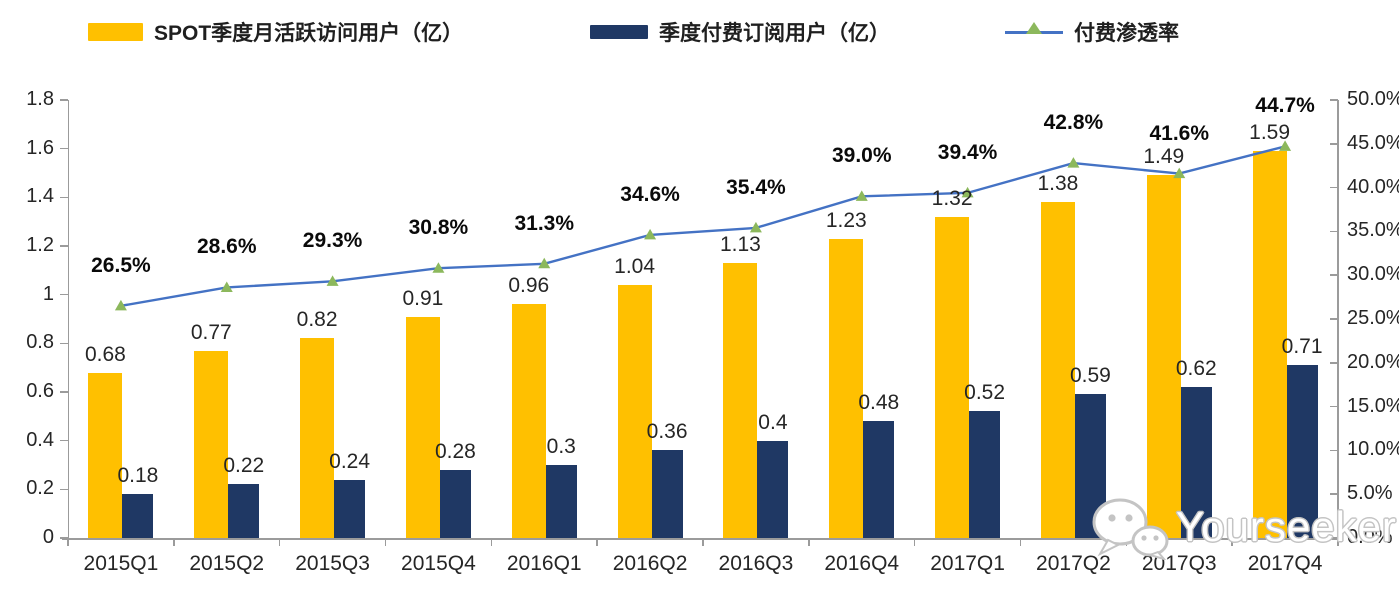  What do you see at coordinates (773, 422) in the screenshot?
I see `subscribers-value-label: 0.4` at bounding box center [773, 422].